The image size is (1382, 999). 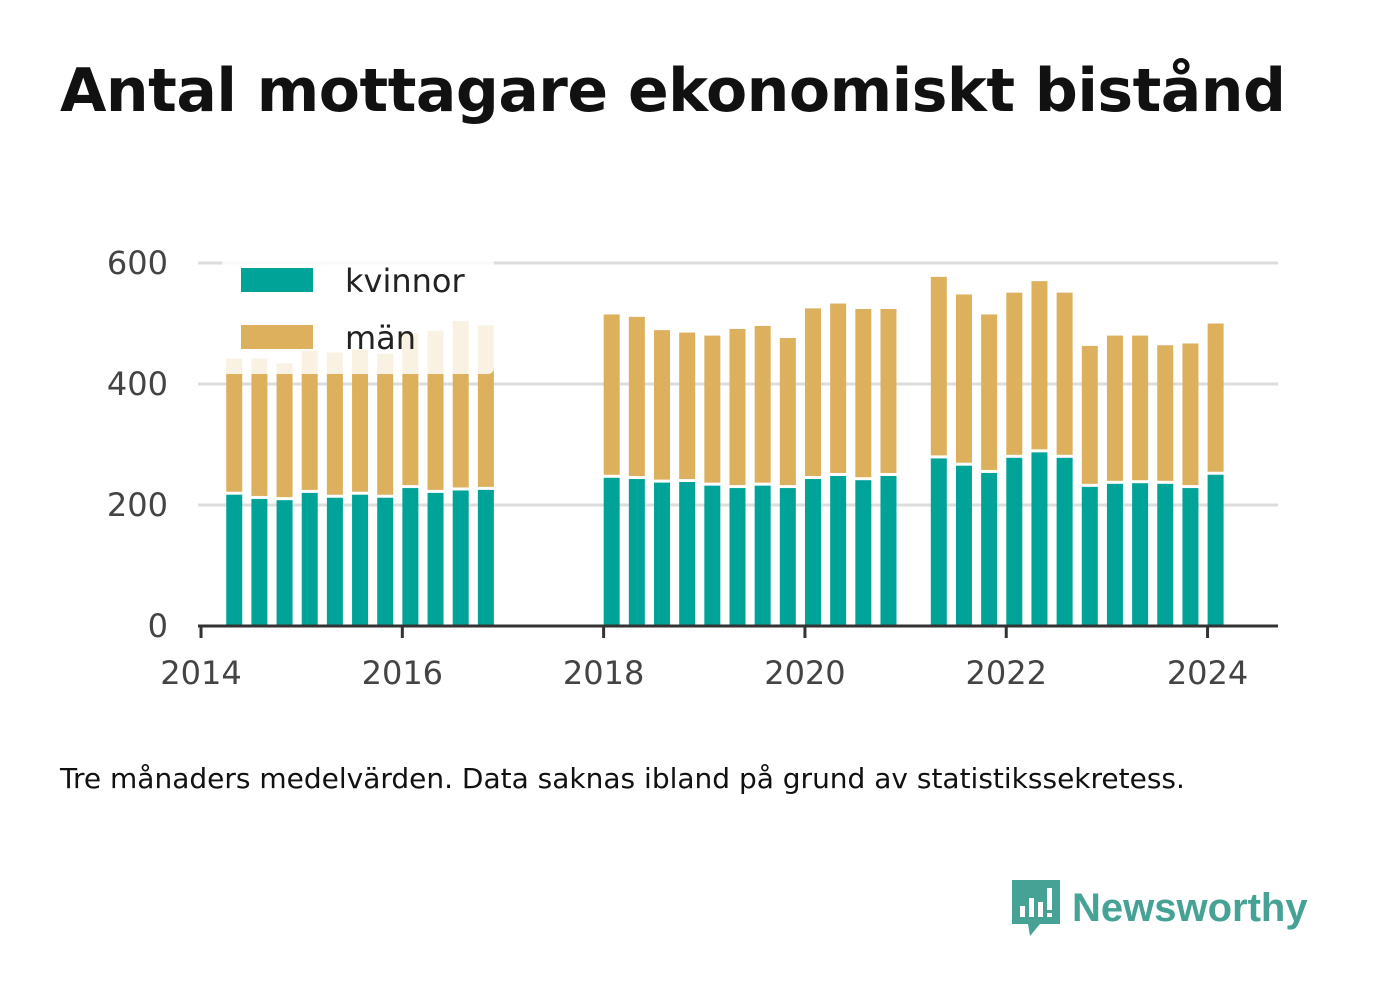 I want to click on newsworthy-logo: Newsworthy, so click(x=1159, y=908).